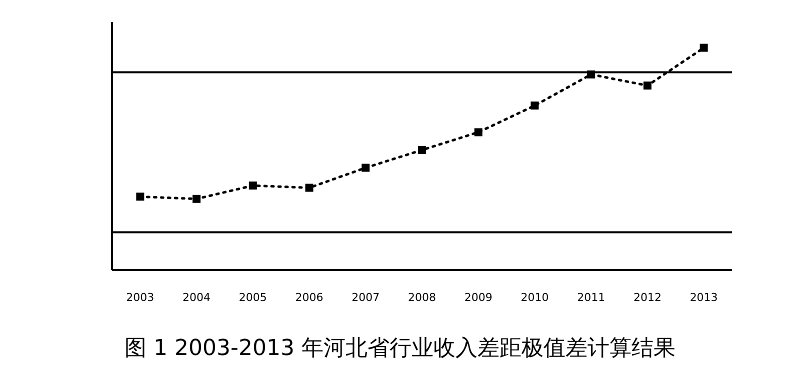  Describe the element at coordinates (252, 297) in the screenshot. I see `x-tick-label: 2005` at that location.